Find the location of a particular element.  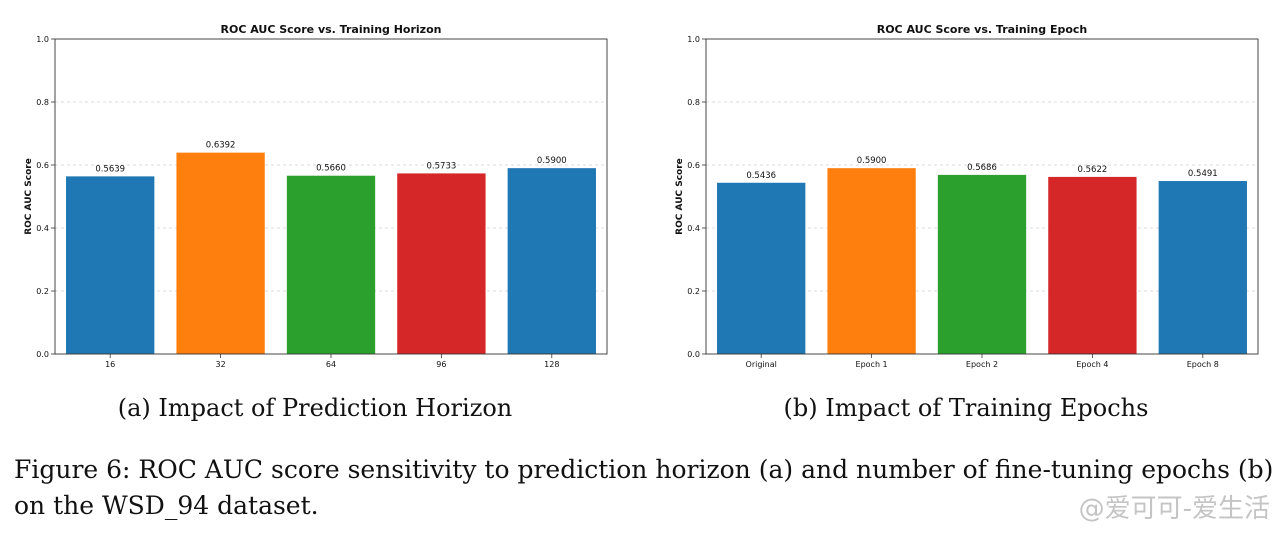

x-tick-label: 32 is located at coordinates (221, 364).